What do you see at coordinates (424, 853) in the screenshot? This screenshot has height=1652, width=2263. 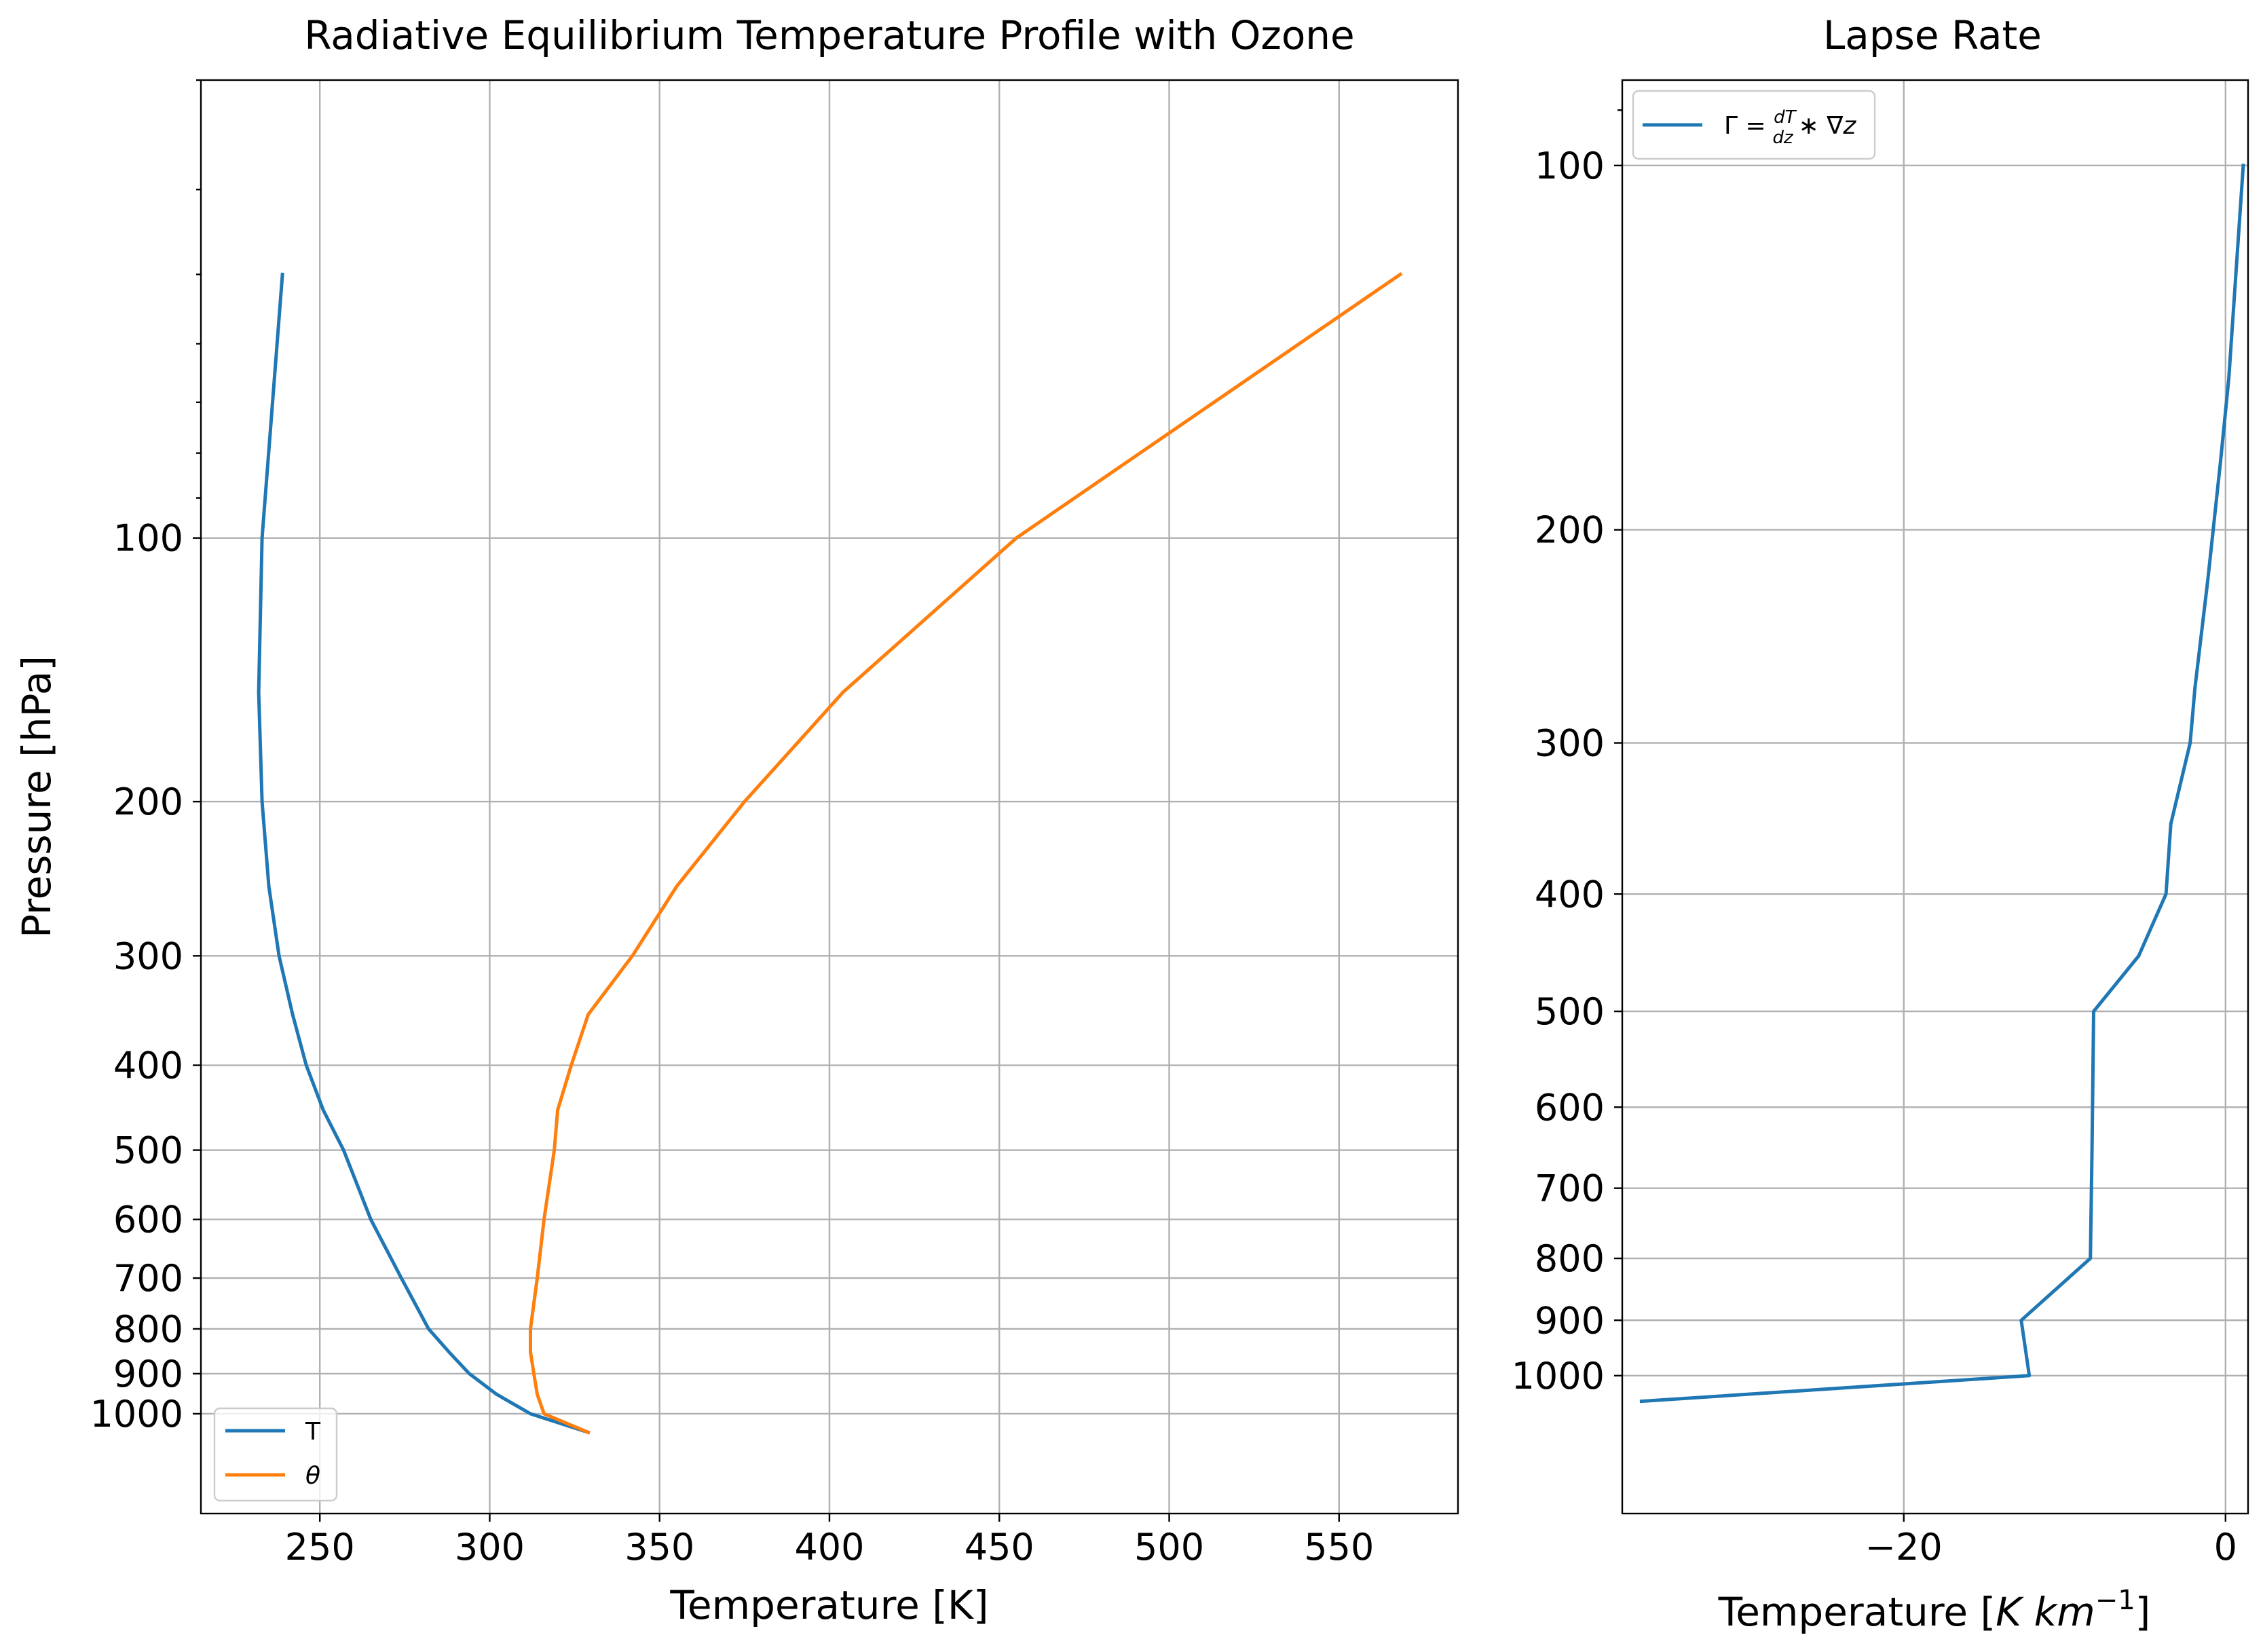 I see `series-line` at bounding box center [424, 853].